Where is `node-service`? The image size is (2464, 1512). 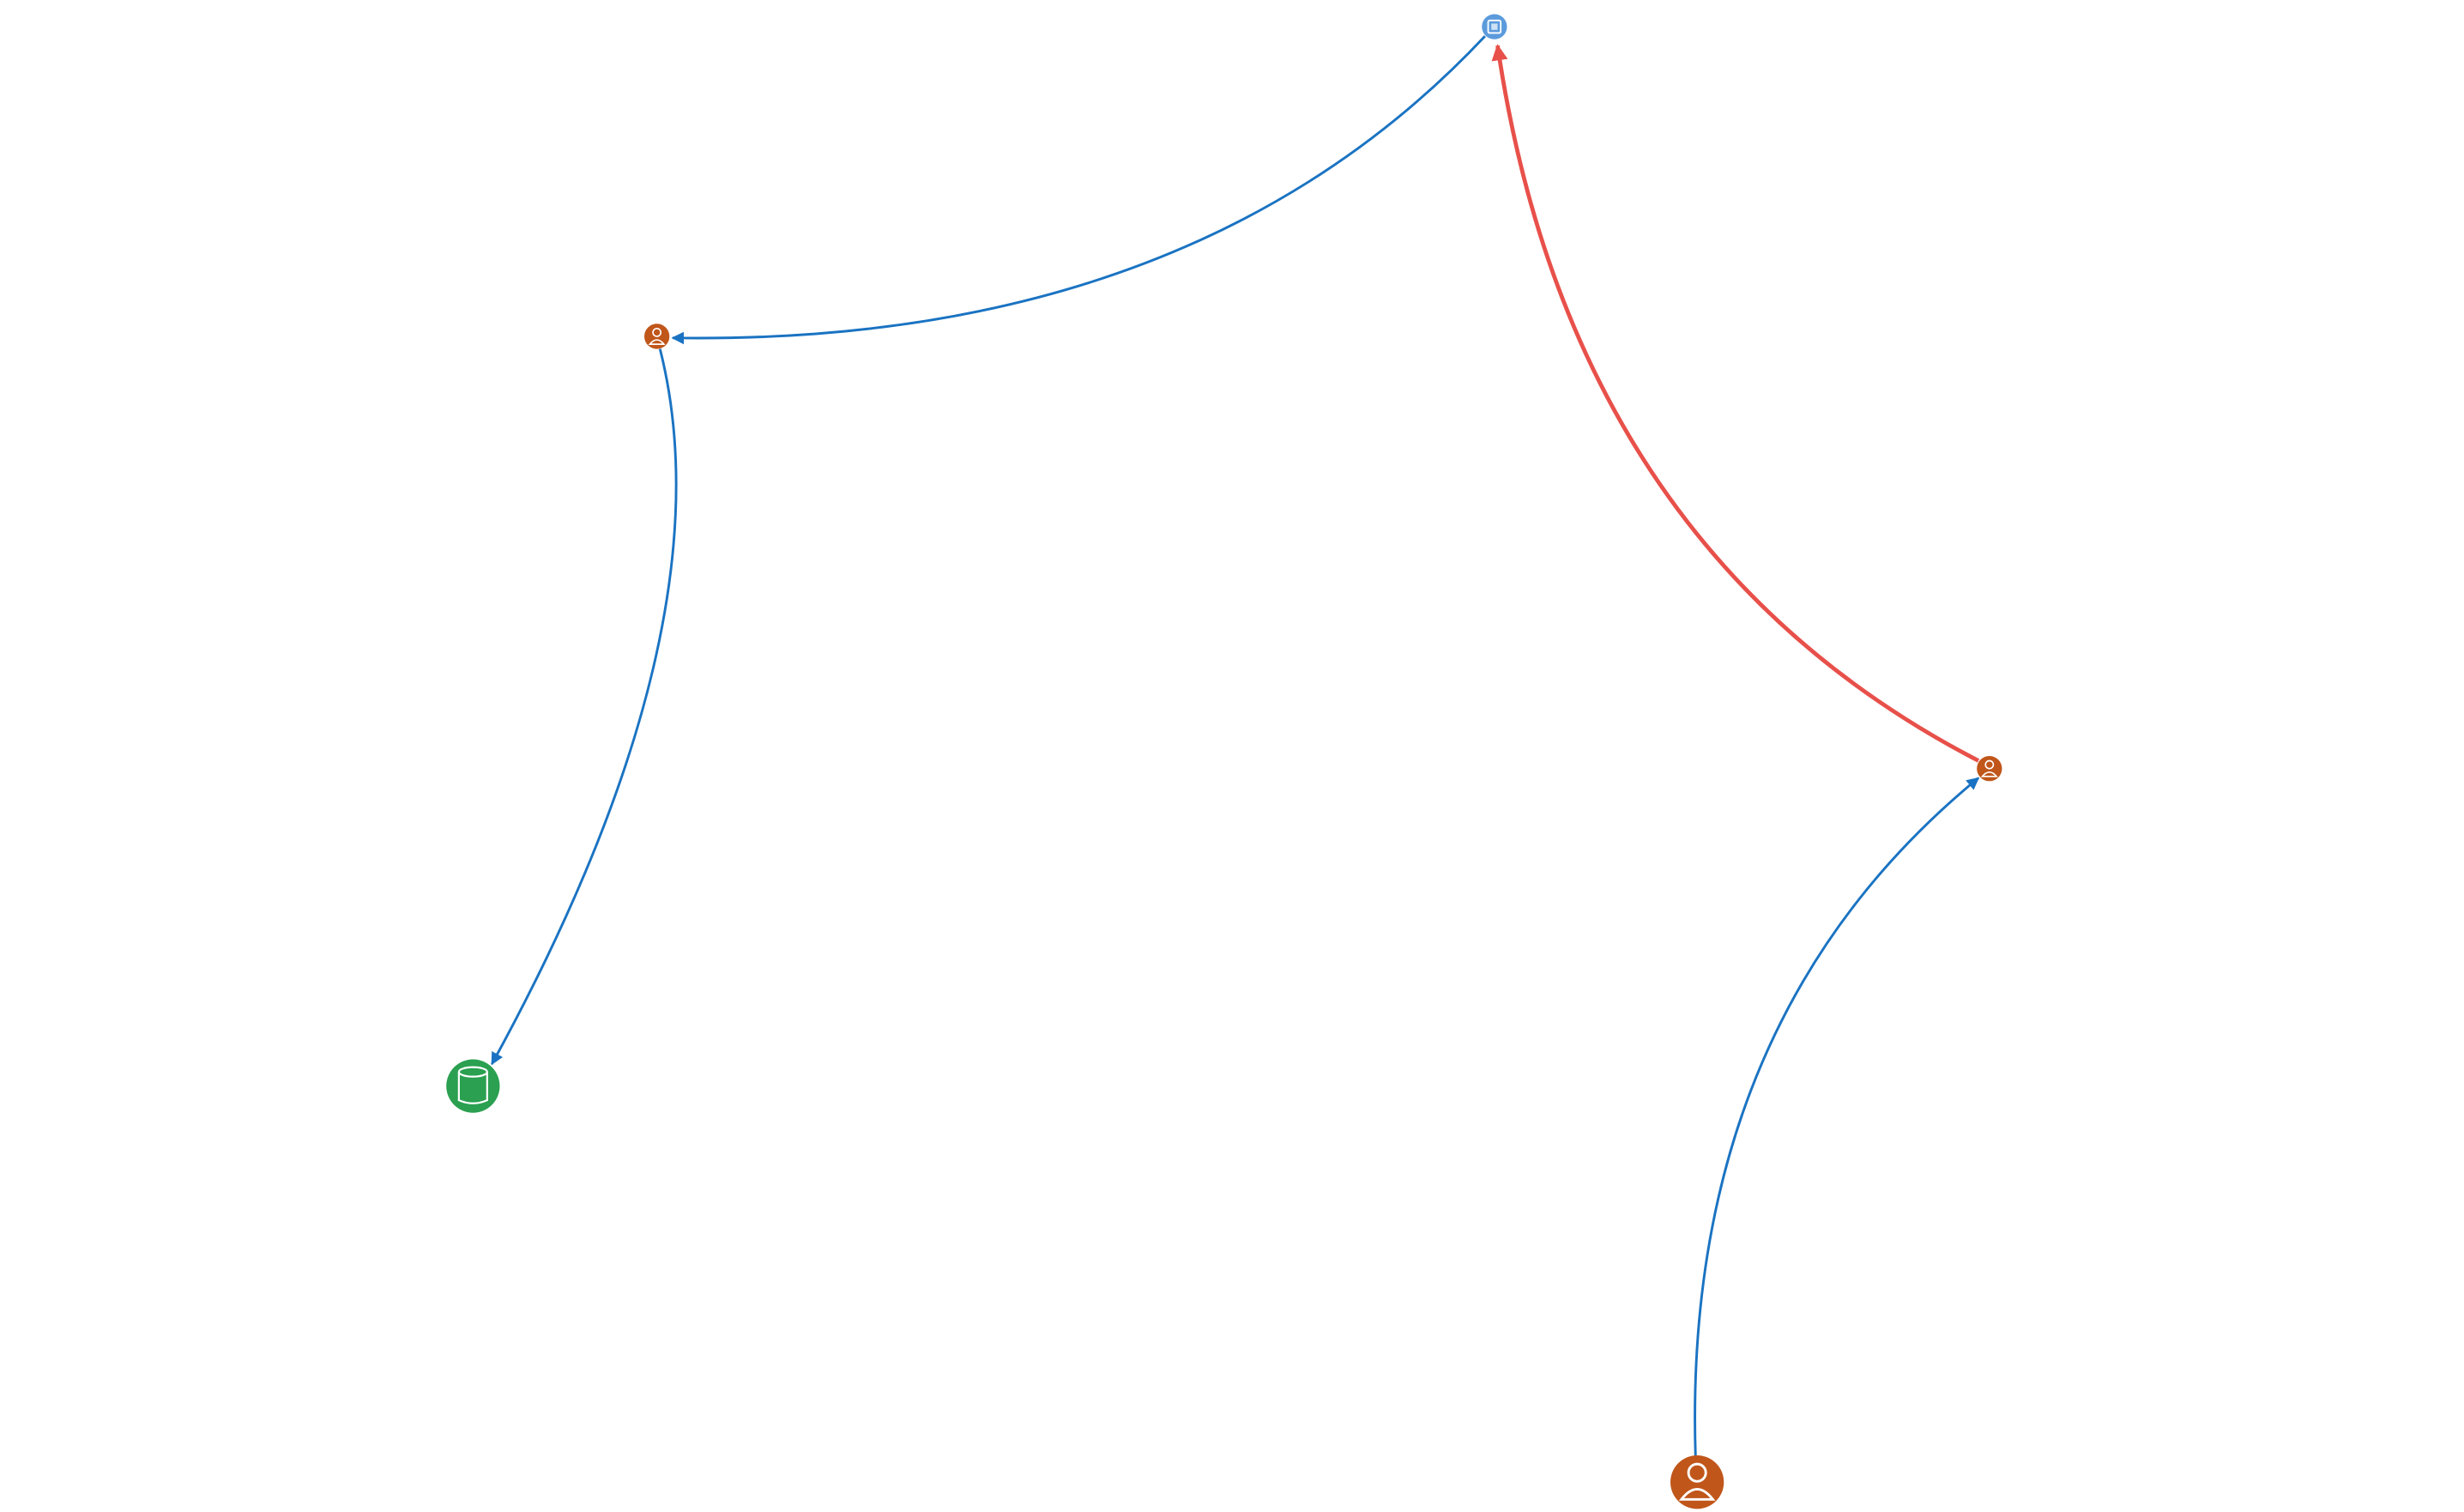
node-service is located at coordinates (1494, 26).